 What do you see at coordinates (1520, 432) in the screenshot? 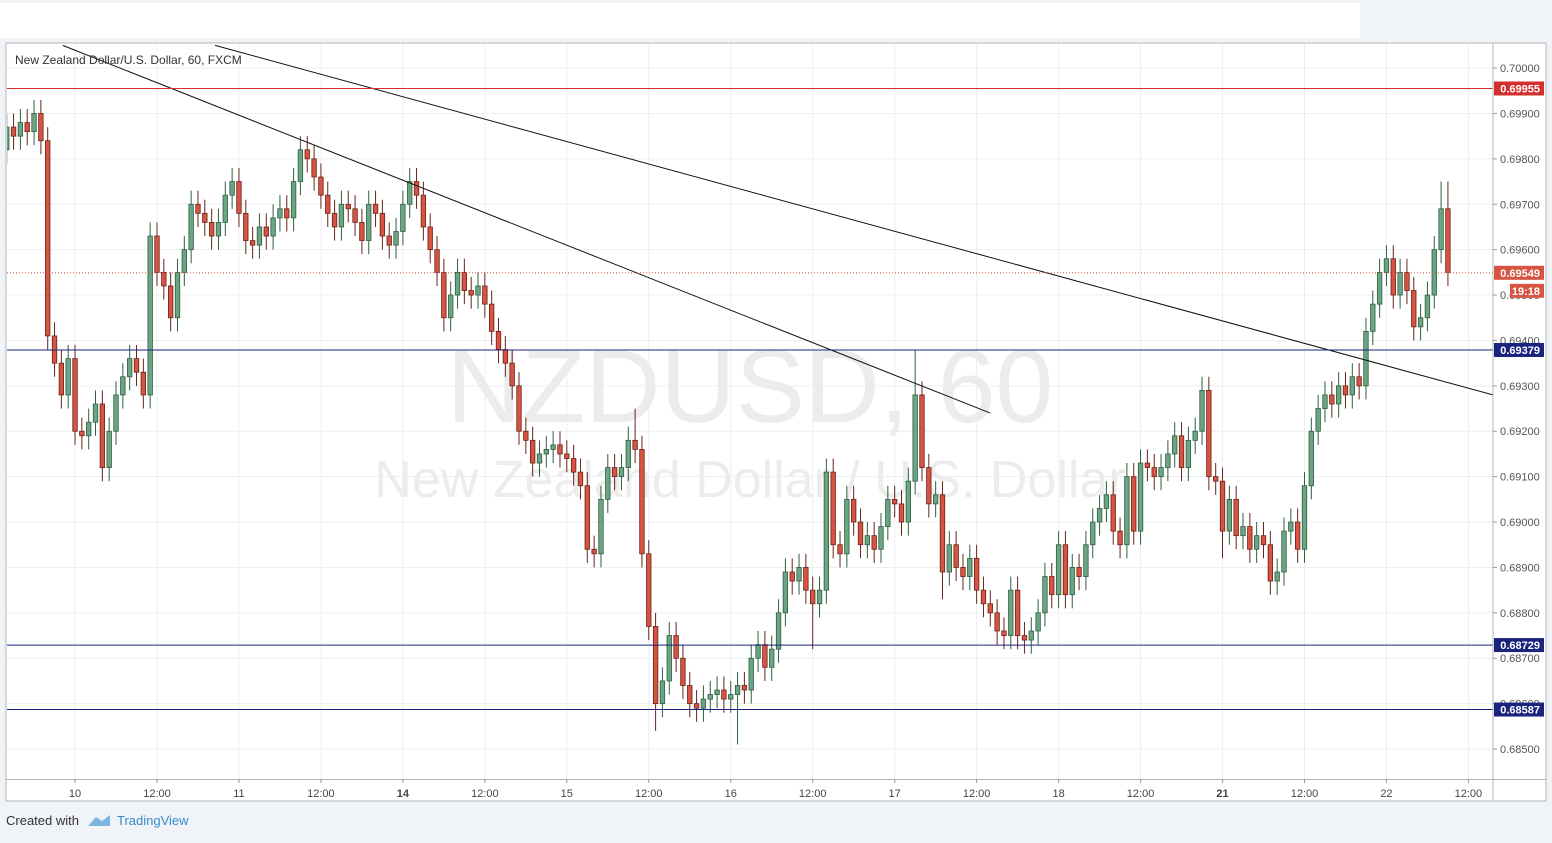
I see `y-tick-label: 0.69200` at bounding box center [1520, 432].